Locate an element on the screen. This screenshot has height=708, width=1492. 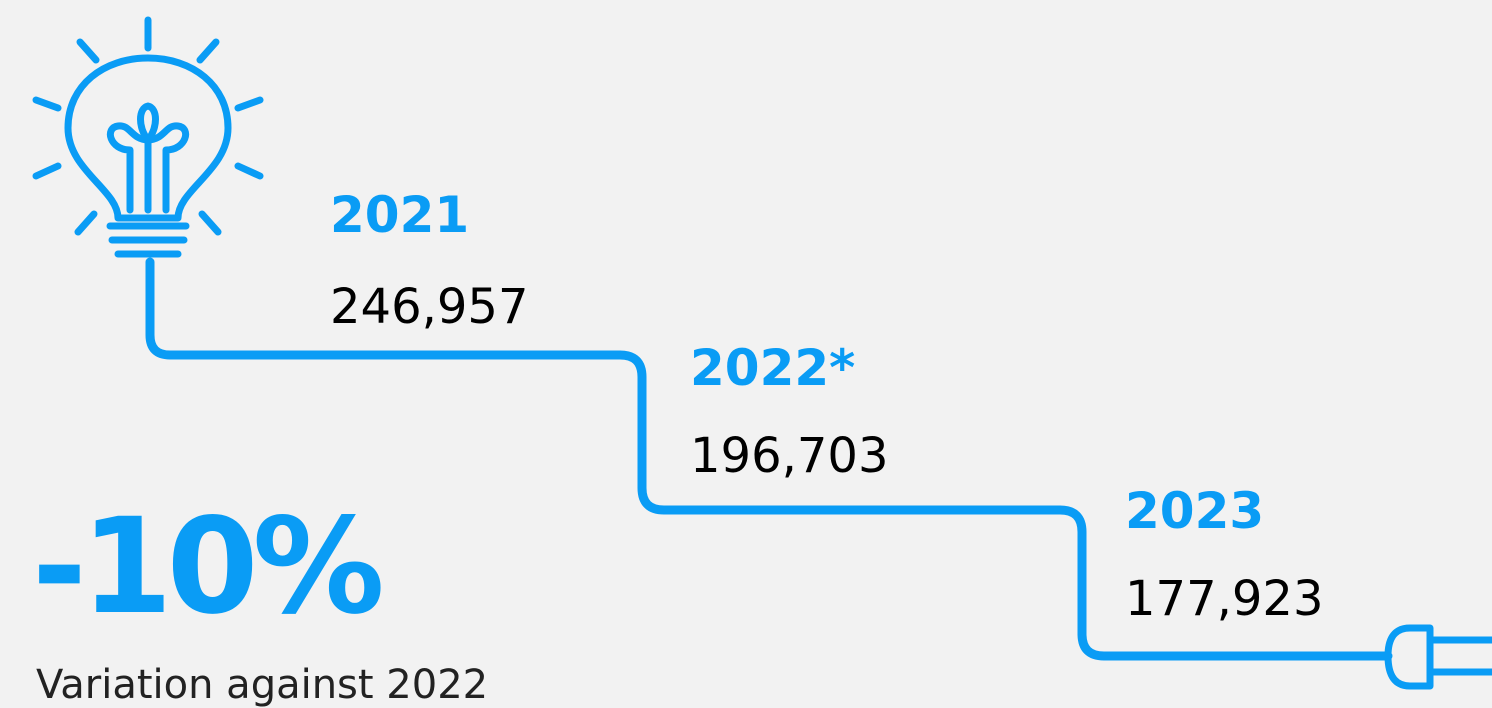
value-label: 196,703 is located at coordinates (789, 456).